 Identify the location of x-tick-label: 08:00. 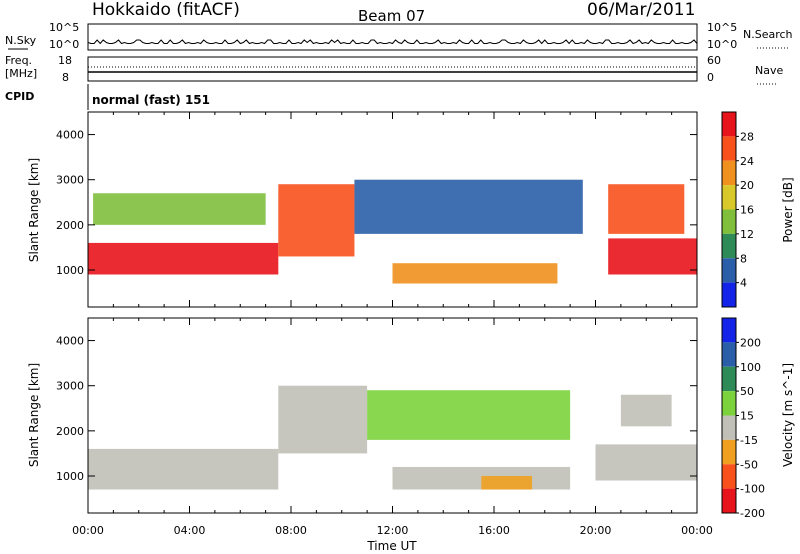
(291, 530).